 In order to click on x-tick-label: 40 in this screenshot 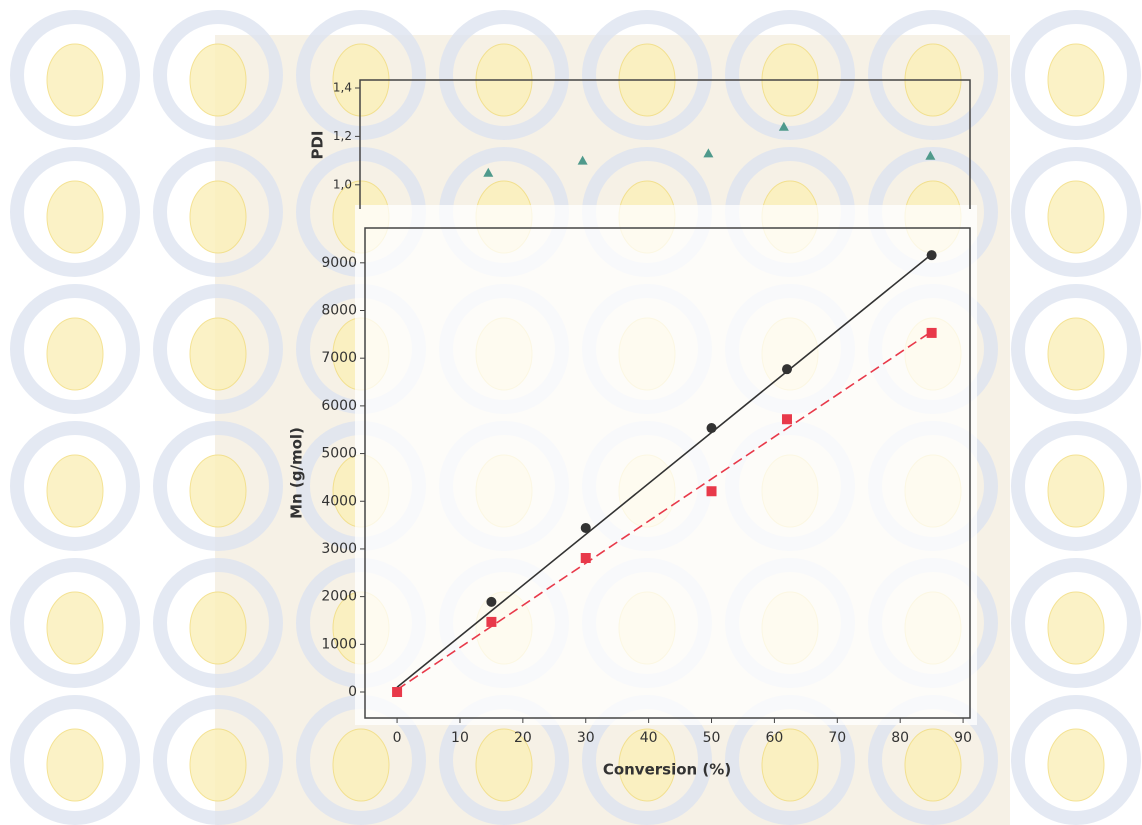, I will do `click(649, 738)`.